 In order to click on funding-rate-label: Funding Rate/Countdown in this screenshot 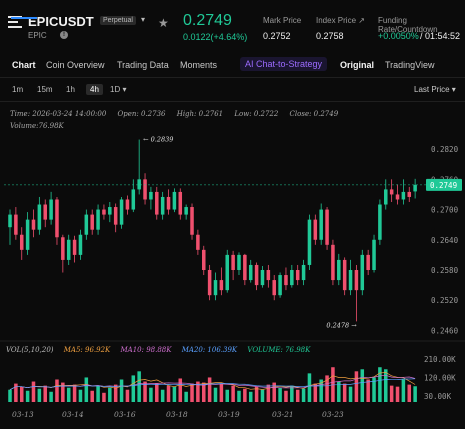, I will do `click(408, 25)`.